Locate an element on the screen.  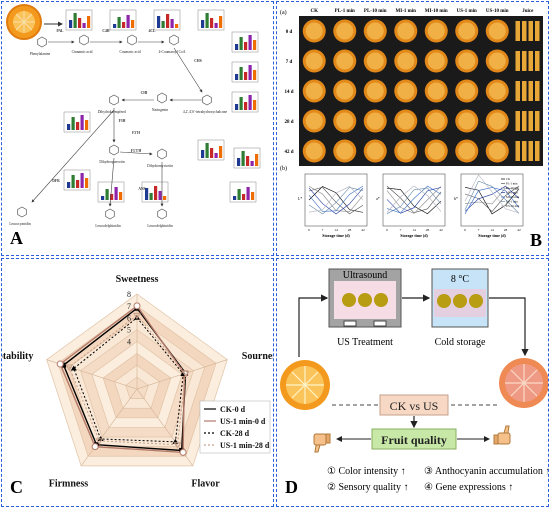
chart-x-tick: 28 is located at coordinates (506, 230).